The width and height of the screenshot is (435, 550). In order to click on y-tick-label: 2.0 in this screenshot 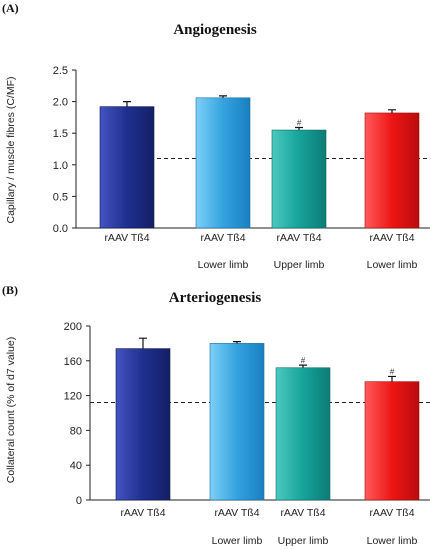, I will do `click(60, 103)`.